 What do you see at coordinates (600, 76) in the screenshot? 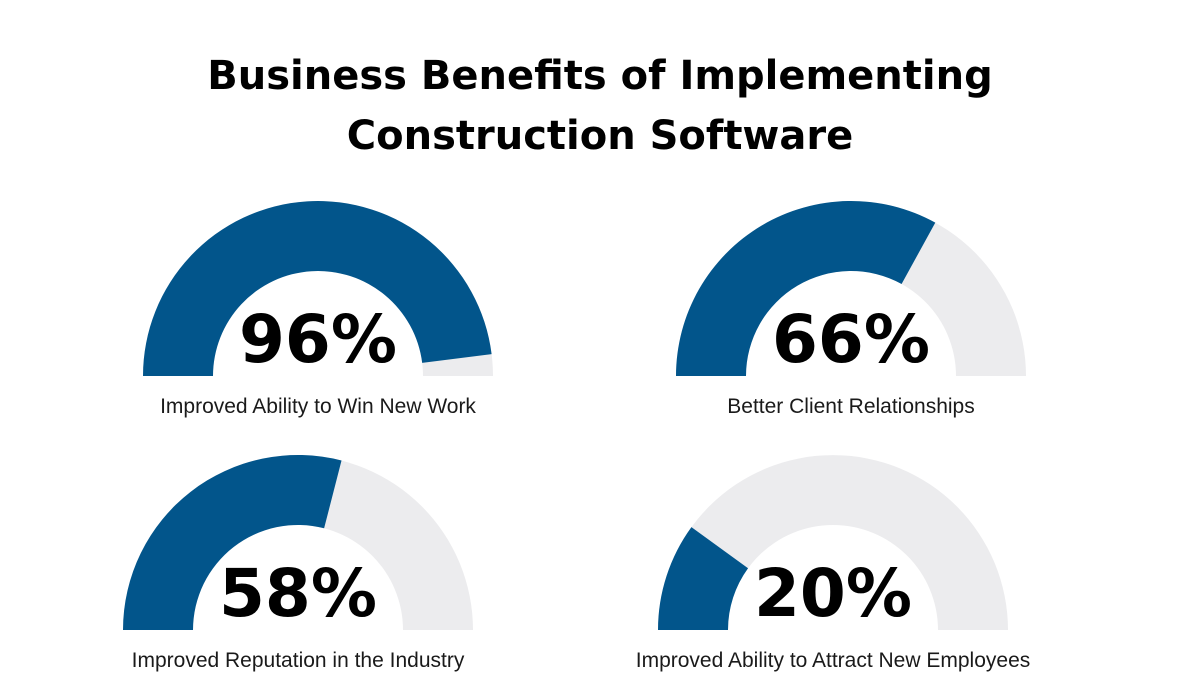
I see `title-line-1: Business Benefits of Implementing` at bounding box center [600, 76].